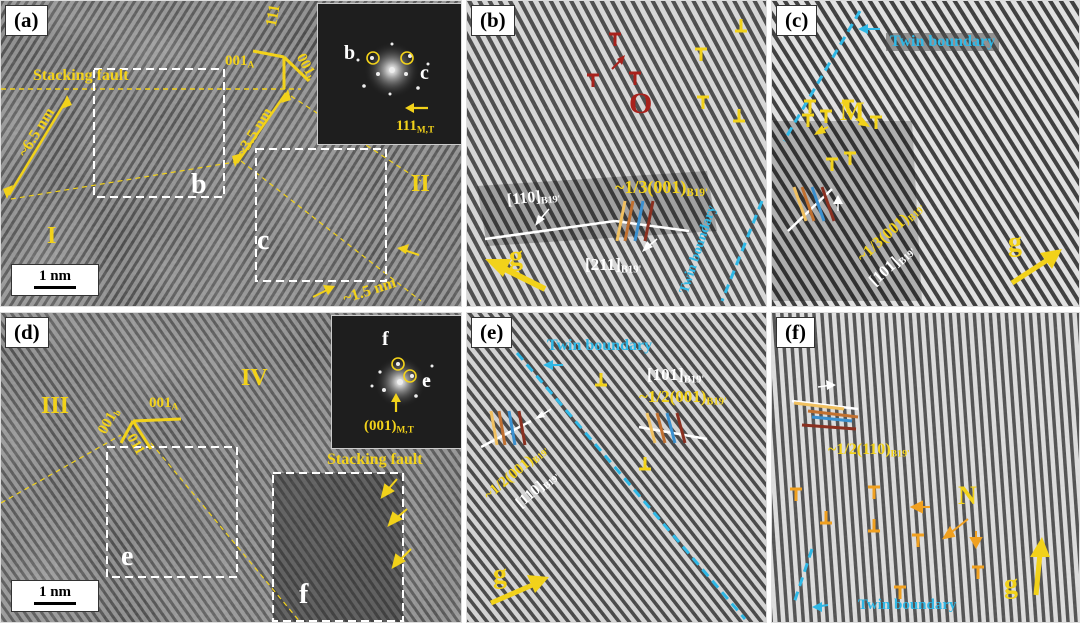  I want to click on panel-label: (d), so click(27, 332).